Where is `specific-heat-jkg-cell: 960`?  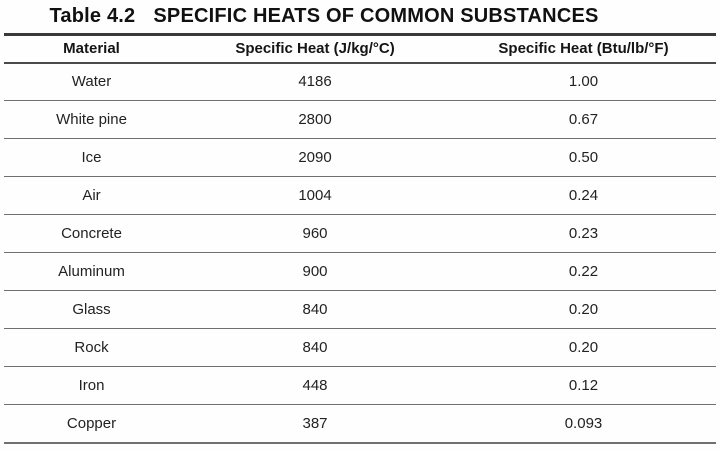
specific-heat-jkg-cell: 960 is located at coordinates (315, 233).